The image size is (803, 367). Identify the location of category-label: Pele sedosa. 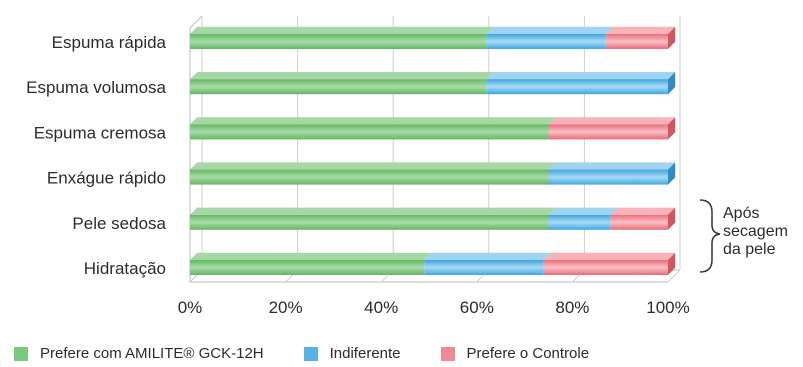
(119, 223).